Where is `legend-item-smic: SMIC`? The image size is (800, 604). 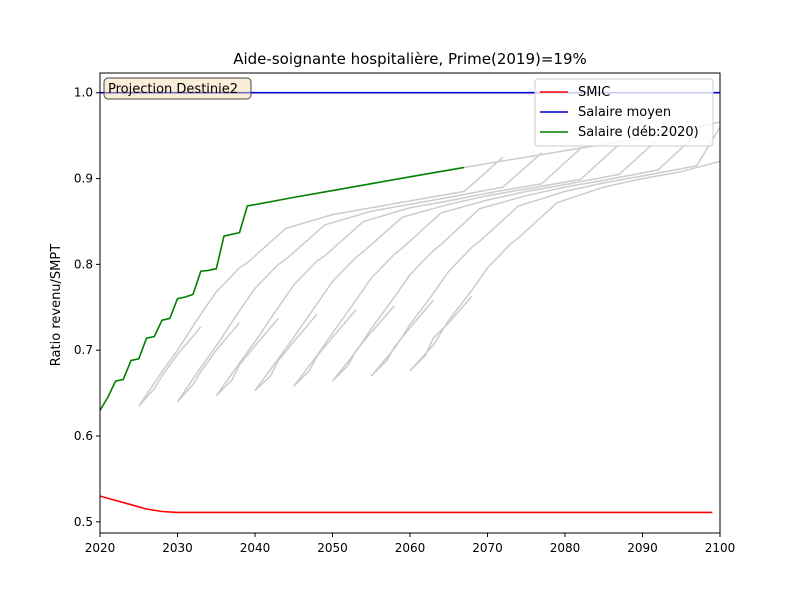 legend-item-smic: SMIC is located at coordinates (575, 92).